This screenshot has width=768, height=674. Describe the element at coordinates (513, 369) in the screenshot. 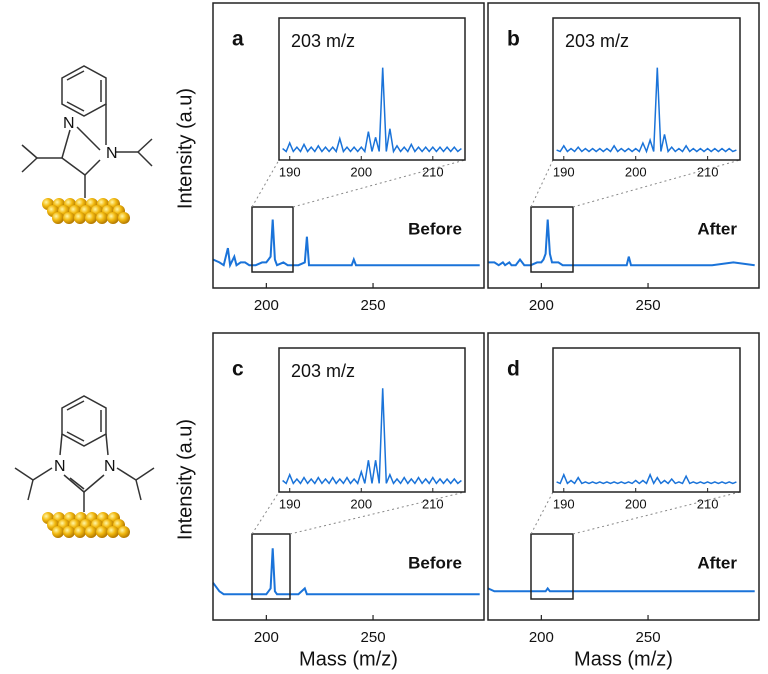

I see `panel-letter: d` at that location.